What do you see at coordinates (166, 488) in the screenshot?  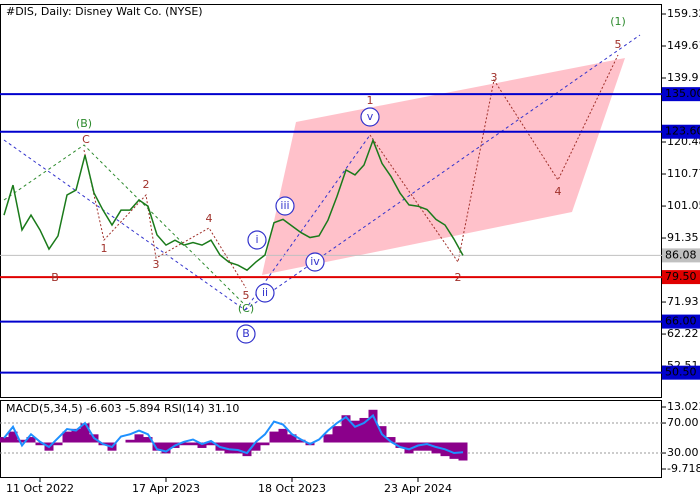 I see `x-tick-label: 17 Apr 2023` at bounding box center [166, 488].